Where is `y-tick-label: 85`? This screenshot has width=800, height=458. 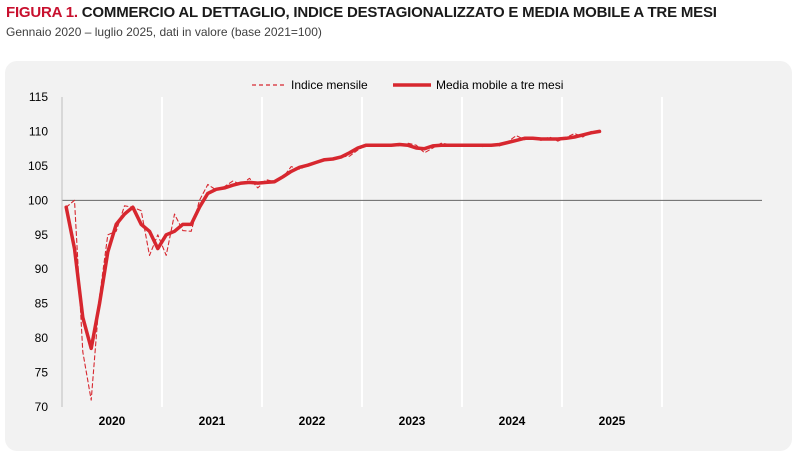
y-tick-label: 85 is located at coordinates (42, 304).